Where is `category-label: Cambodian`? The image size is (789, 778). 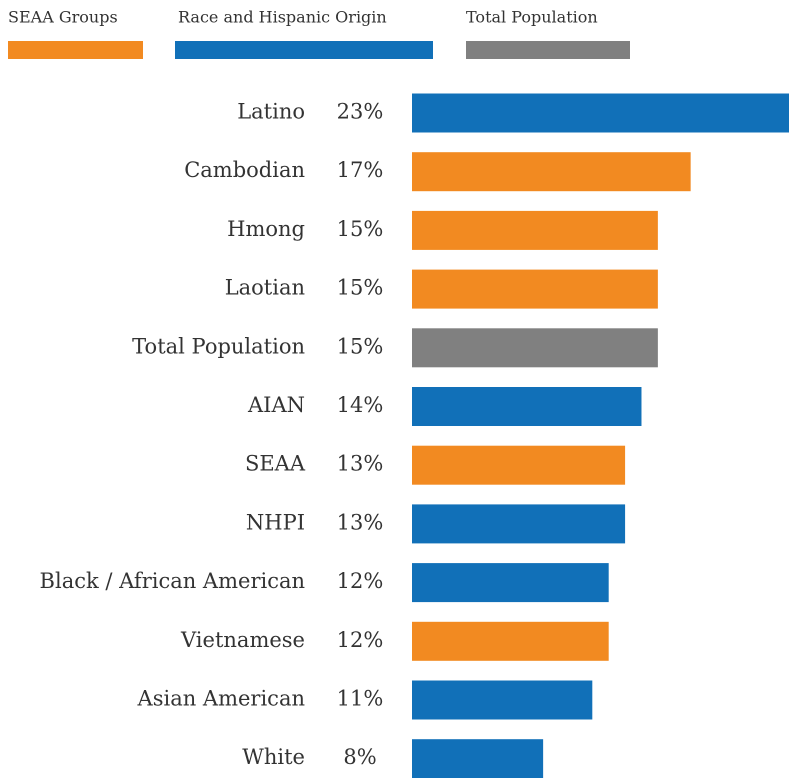
category-label: Cambodian is located at coordinates (244, 170).